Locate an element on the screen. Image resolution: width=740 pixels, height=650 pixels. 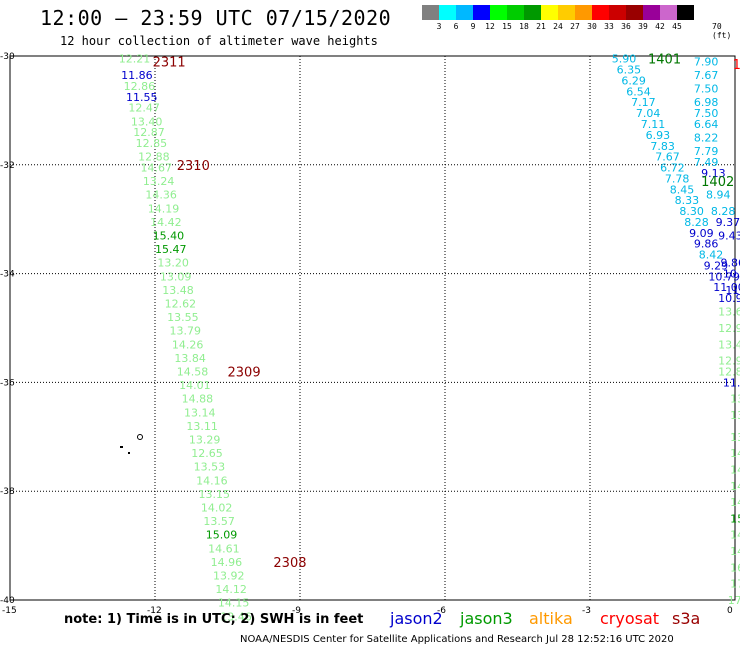
map-title: 12:00 – 23:59 UTC 07/15/2020 is located at coordinates (216, 18).